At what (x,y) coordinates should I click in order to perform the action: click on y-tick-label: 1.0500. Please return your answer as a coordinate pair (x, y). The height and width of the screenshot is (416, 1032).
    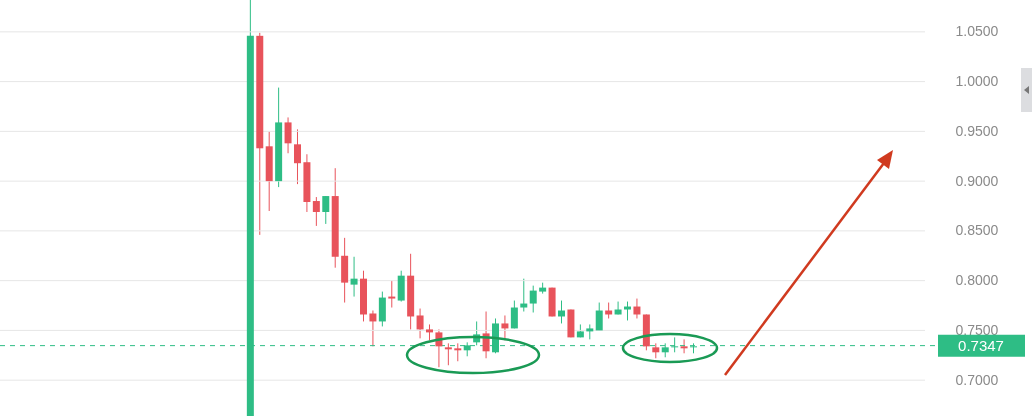
    Looking at the image, I should click on (977, 31).